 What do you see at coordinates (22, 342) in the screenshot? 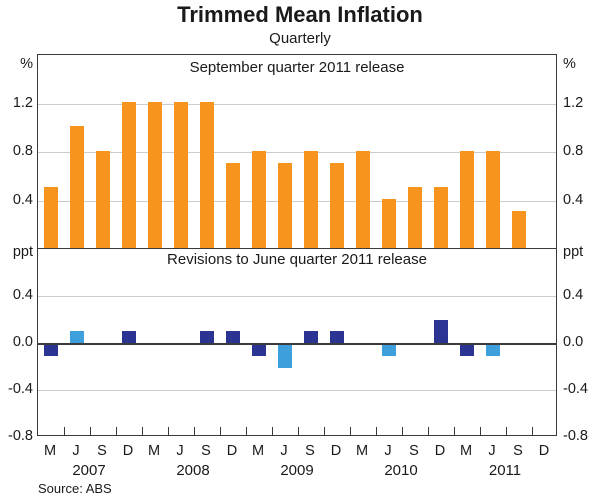
I see `ytick-bottom-left-0: 0.0` at bounding box center [22, 342].